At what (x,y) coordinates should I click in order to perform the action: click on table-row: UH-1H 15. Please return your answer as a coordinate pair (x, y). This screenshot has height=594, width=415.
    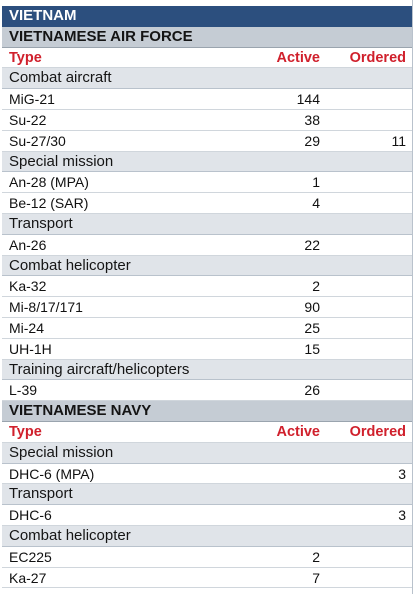
    Looking at the image, I should click on (207, 349).